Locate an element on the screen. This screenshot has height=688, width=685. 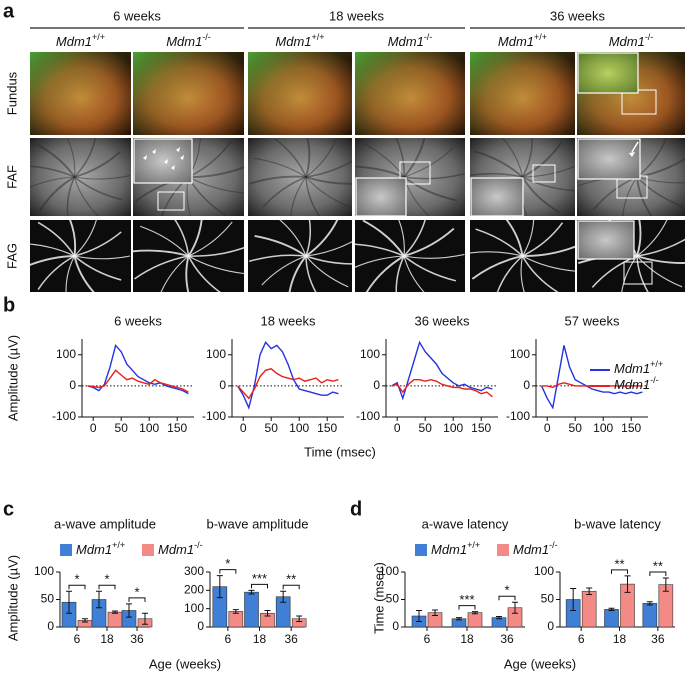
row-label: FAG is located at coordinates (11, 256).